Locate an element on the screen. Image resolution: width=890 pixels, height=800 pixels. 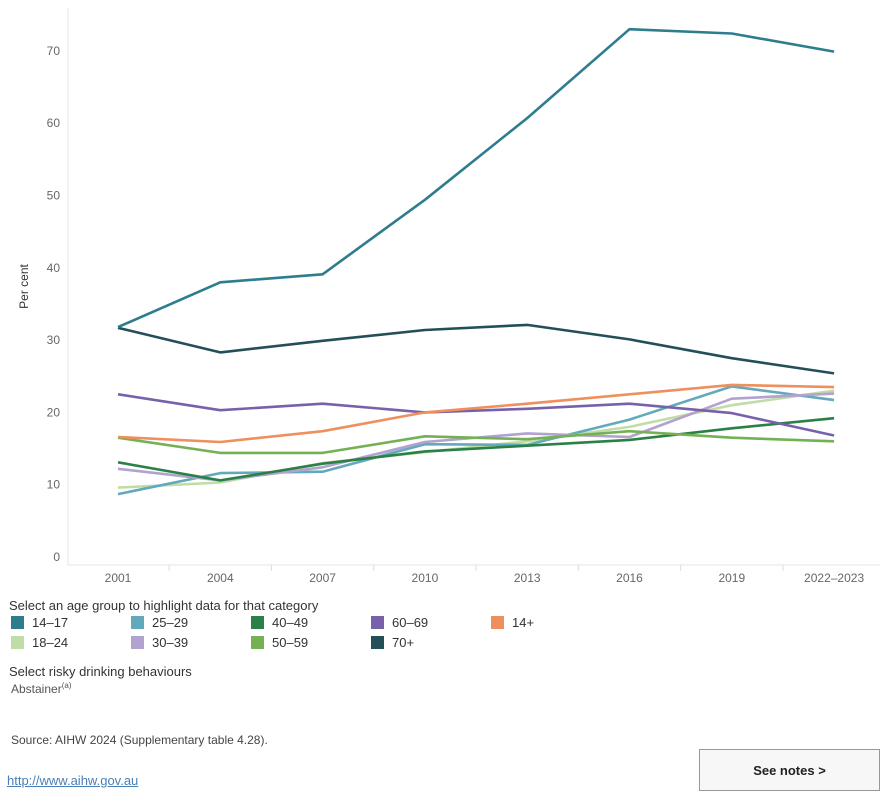
legend-item: 18–24 is located at coordinates (39, 642).